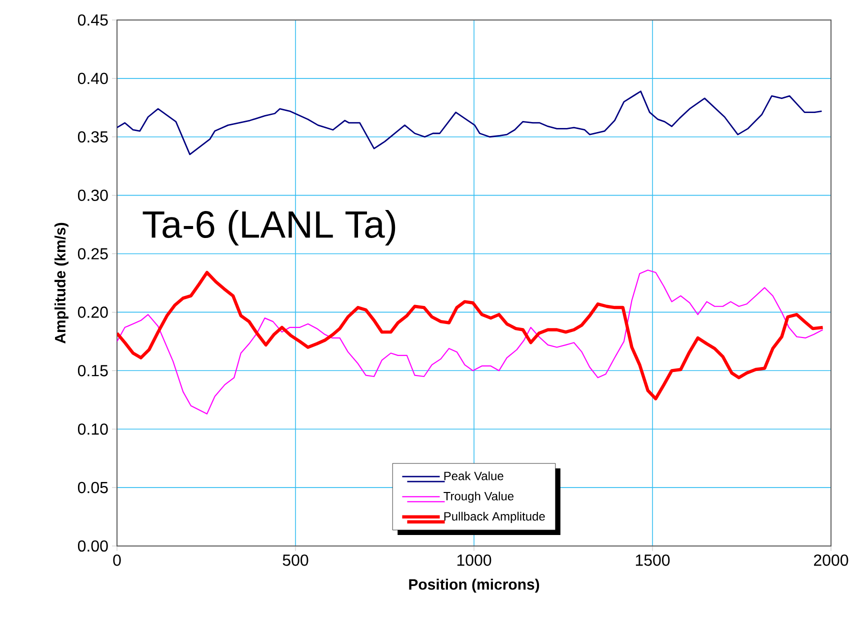 The image size is (859, 639). Describe the element at coordinates (93, 312) in the screenshot. I see `y-tick-label: 0.20` at that location.